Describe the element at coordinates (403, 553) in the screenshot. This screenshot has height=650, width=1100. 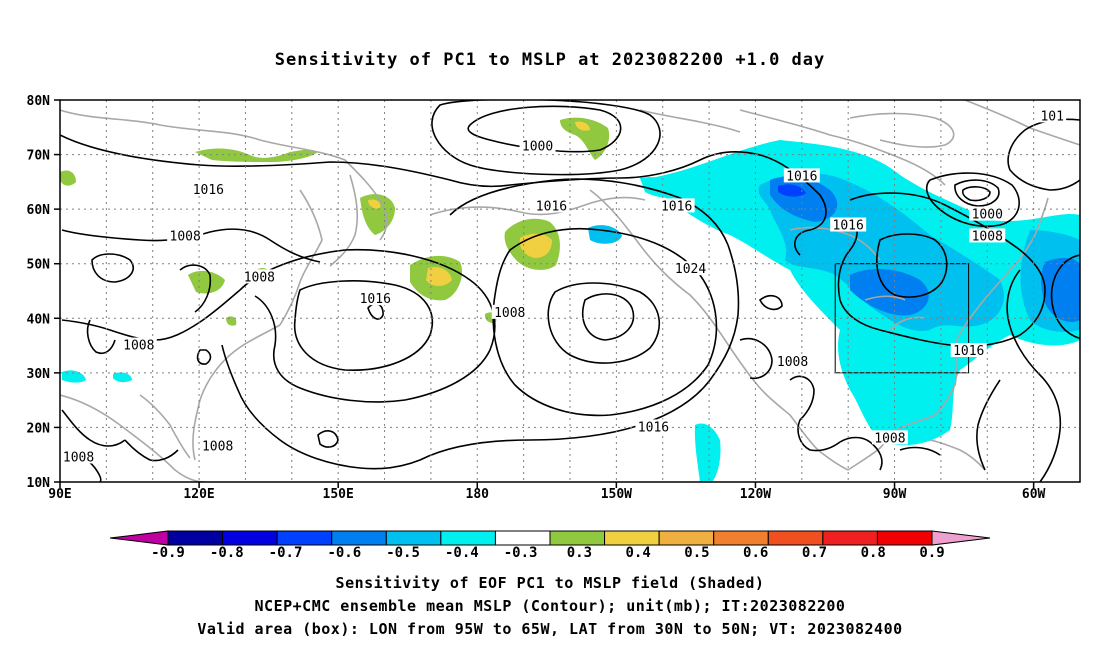
I see `colorbar-label: -0.5` at that location.